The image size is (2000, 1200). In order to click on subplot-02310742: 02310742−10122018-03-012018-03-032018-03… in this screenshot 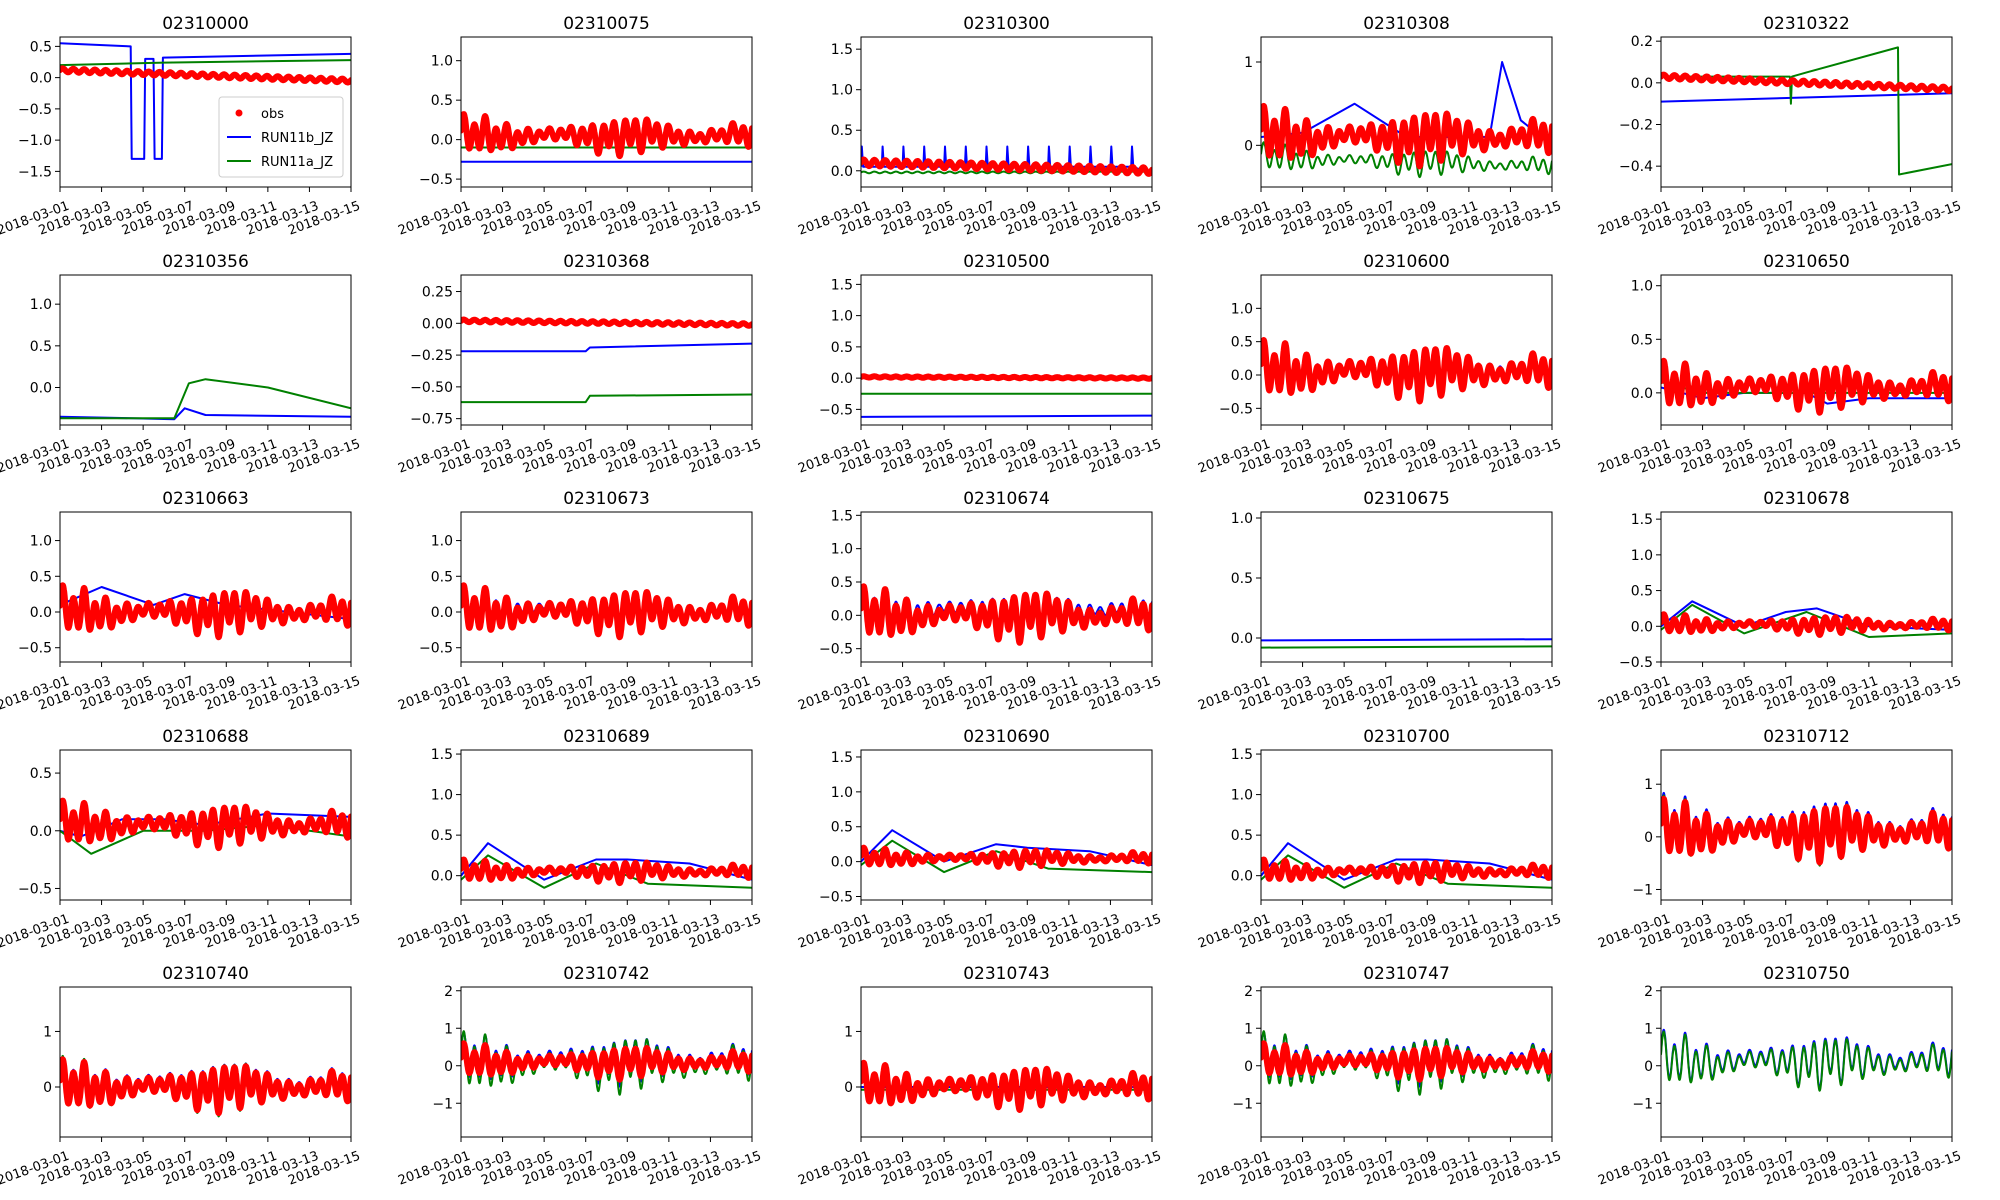, I will do `click(579, 1076)`.